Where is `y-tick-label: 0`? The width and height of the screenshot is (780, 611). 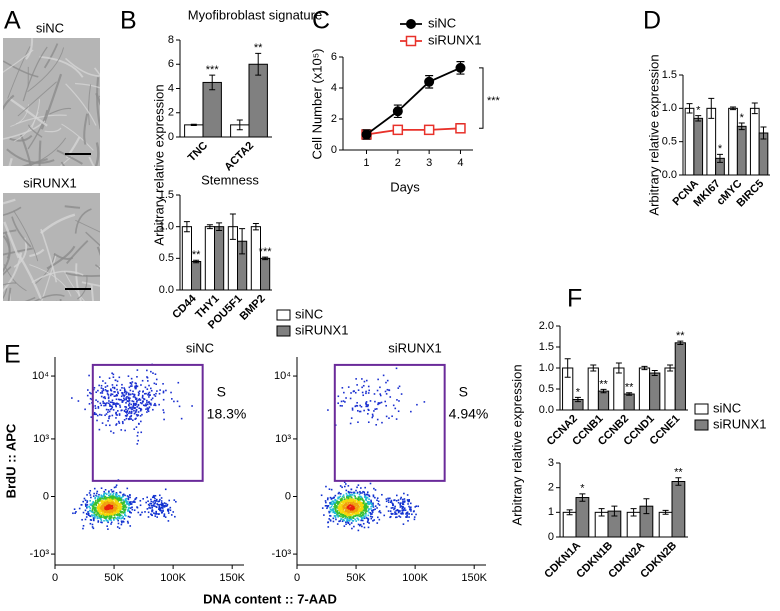
y-tick-label: 0 is located at coordinates (334, 150).